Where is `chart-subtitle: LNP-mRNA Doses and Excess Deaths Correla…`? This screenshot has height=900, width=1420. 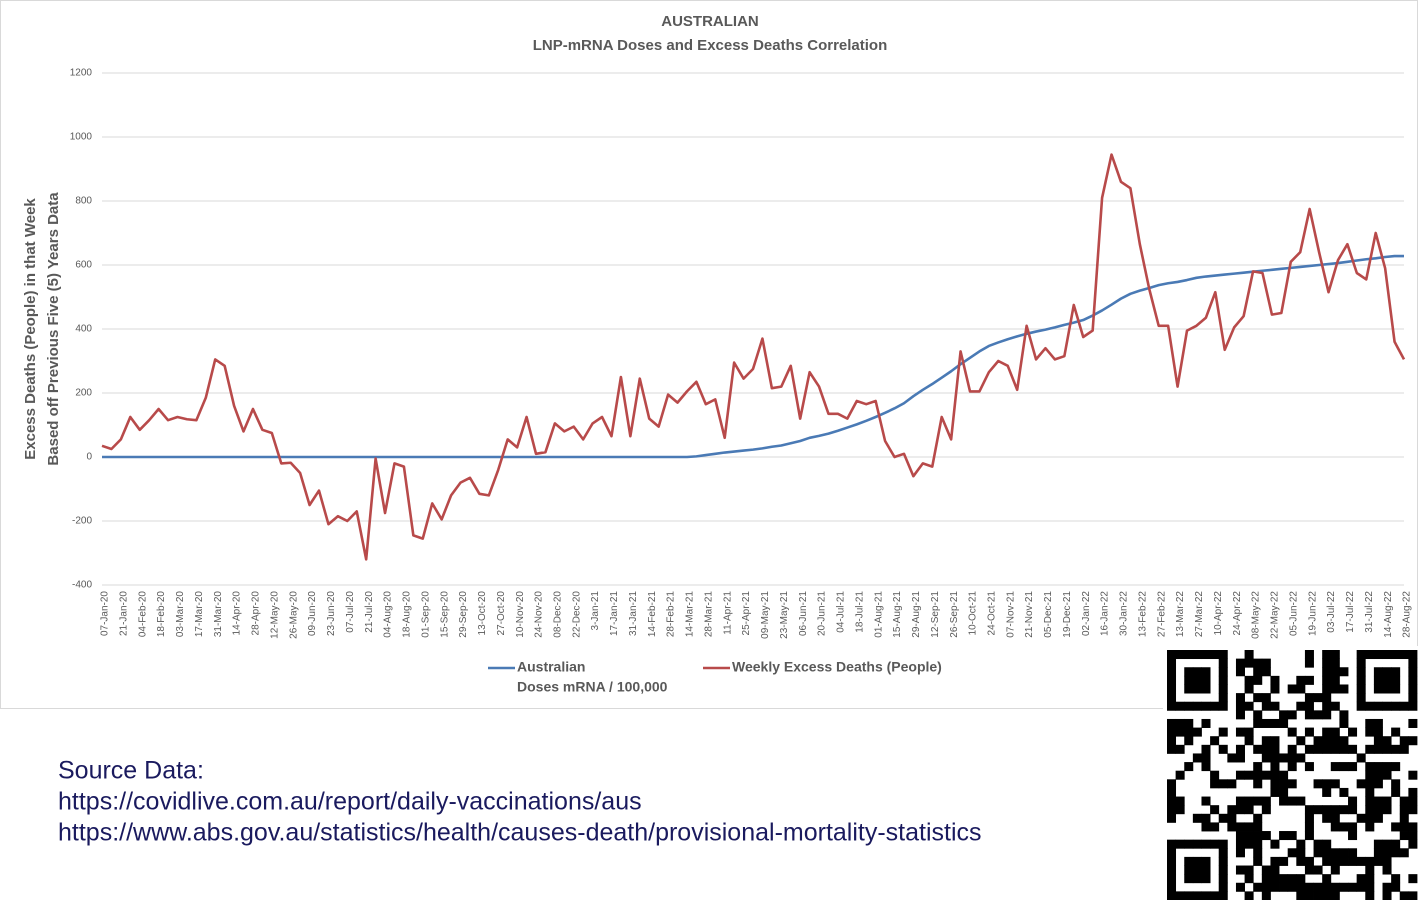
chart-subtitle: LNP-mRNA Doses and Excess Deaths Correla… is located at coordinates (710, 45).